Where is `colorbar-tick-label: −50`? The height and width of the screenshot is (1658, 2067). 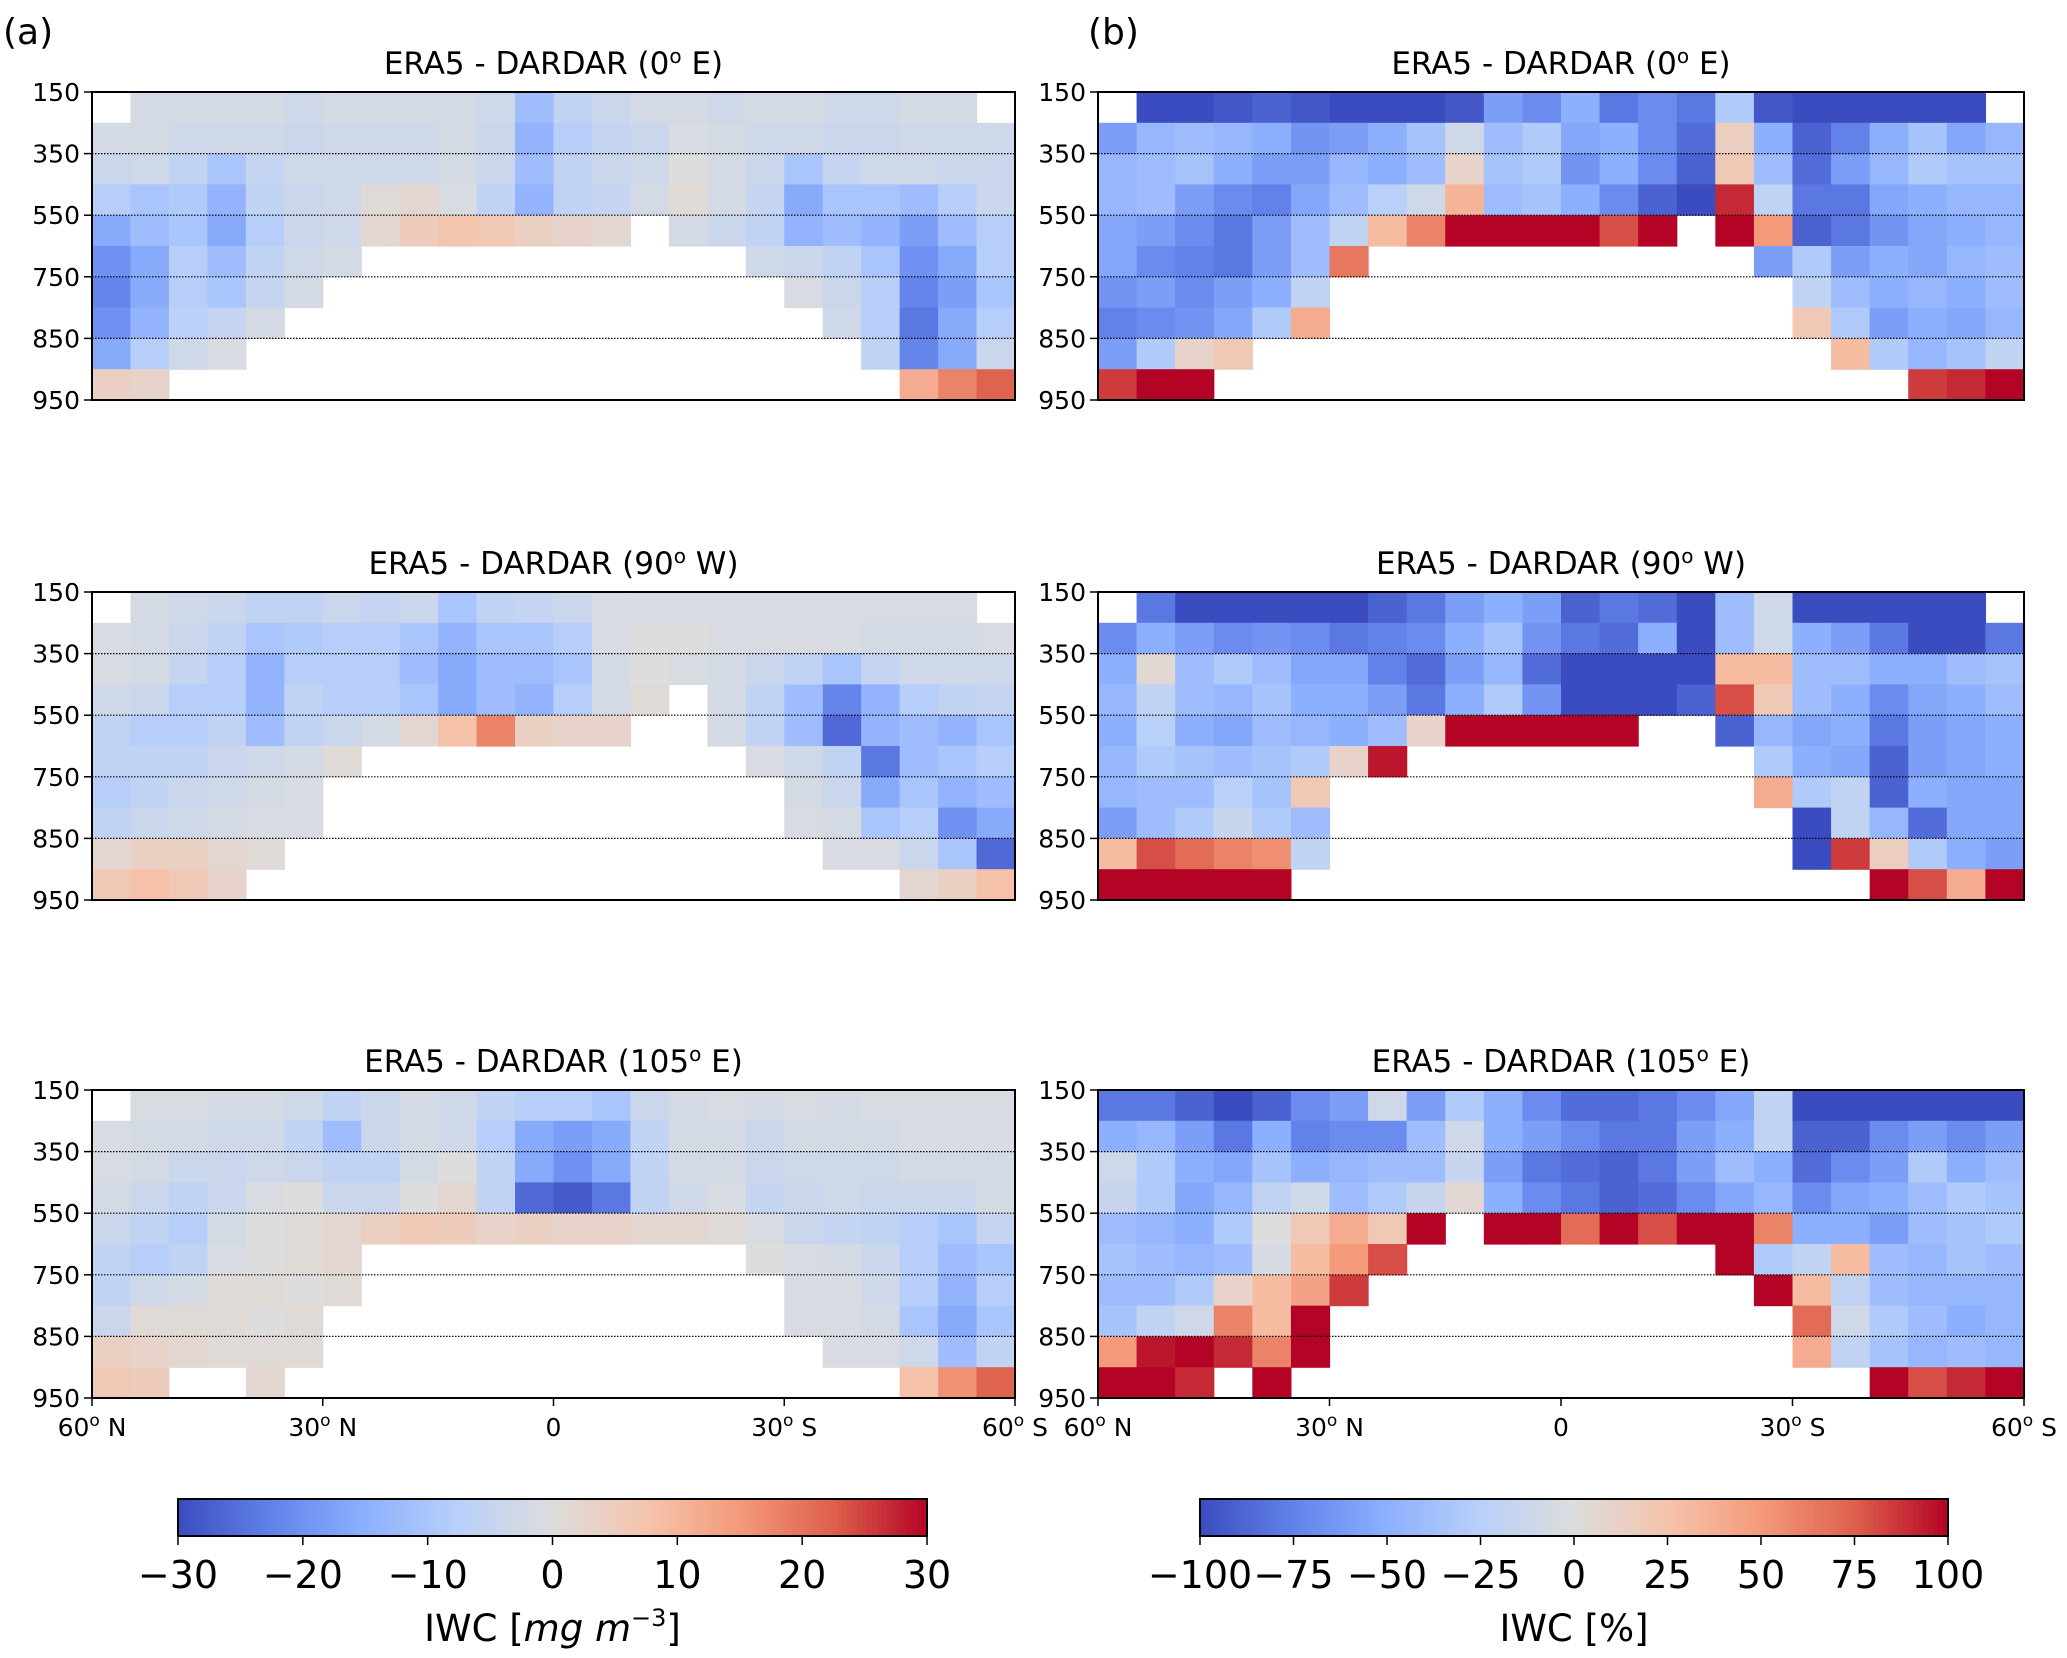 colorbar-tick-label: −50 is located at coordinates (1387, 1575).